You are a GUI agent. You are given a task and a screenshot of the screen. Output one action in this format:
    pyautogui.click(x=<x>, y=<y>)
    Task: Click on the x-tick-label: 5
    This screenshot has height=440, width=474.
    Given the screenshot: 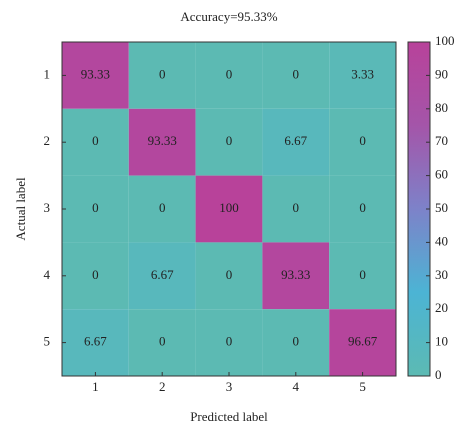 What is the action you would take?
    pyautogui.click(x=362, y=386)
    